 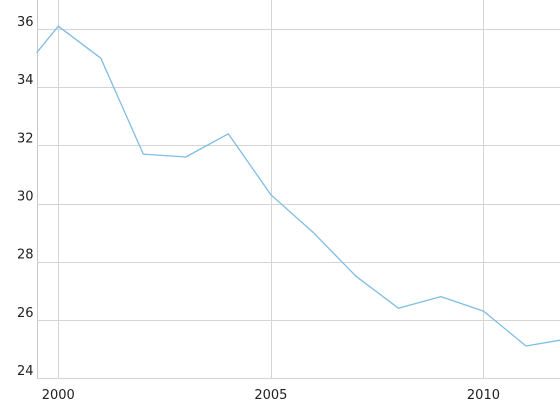 What do you see at coordinates (25, 80) in the screenshot?
I see `y-tick-label: 34` at bounding box center [25, 80].